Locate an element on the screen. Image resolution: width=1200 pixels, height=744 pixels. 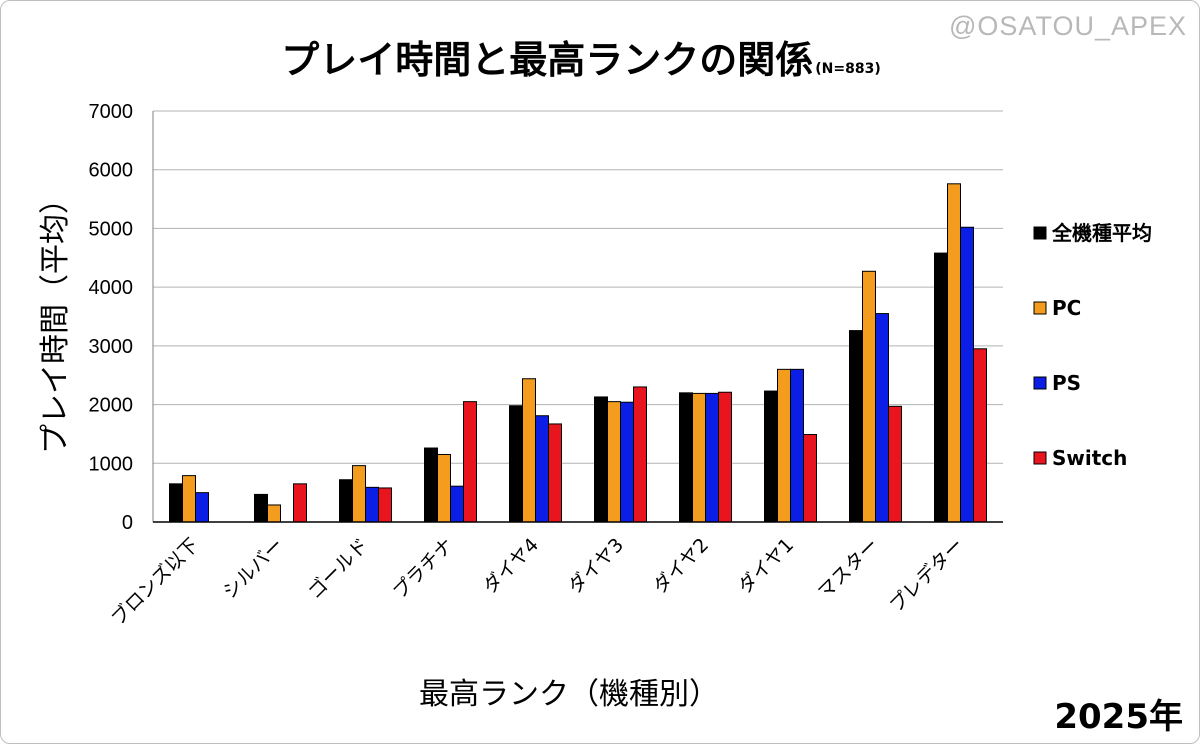
bar-PS-ダイヤ4 is located at coordinates (542, 469).